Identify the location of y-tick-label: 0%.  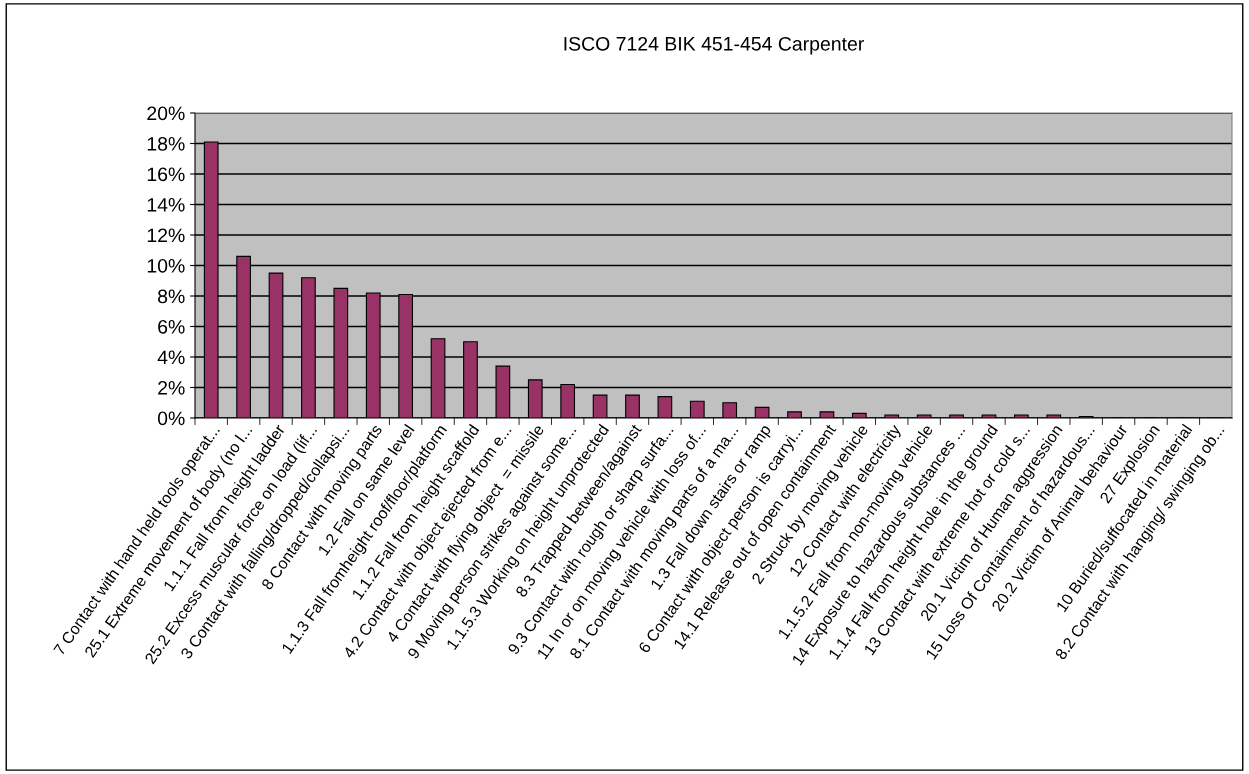
(171, 418).